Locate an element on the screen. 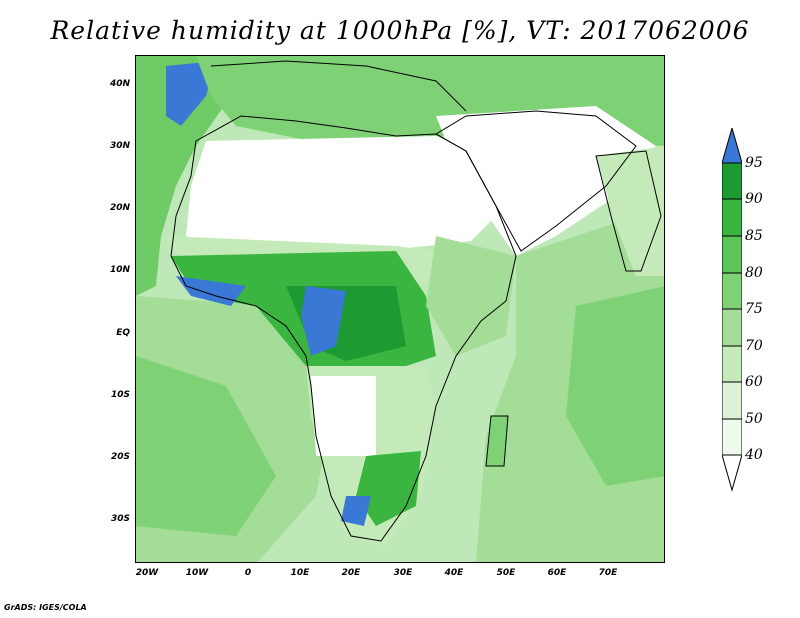  lon-label: 40E is located at coordinates (454, 573).